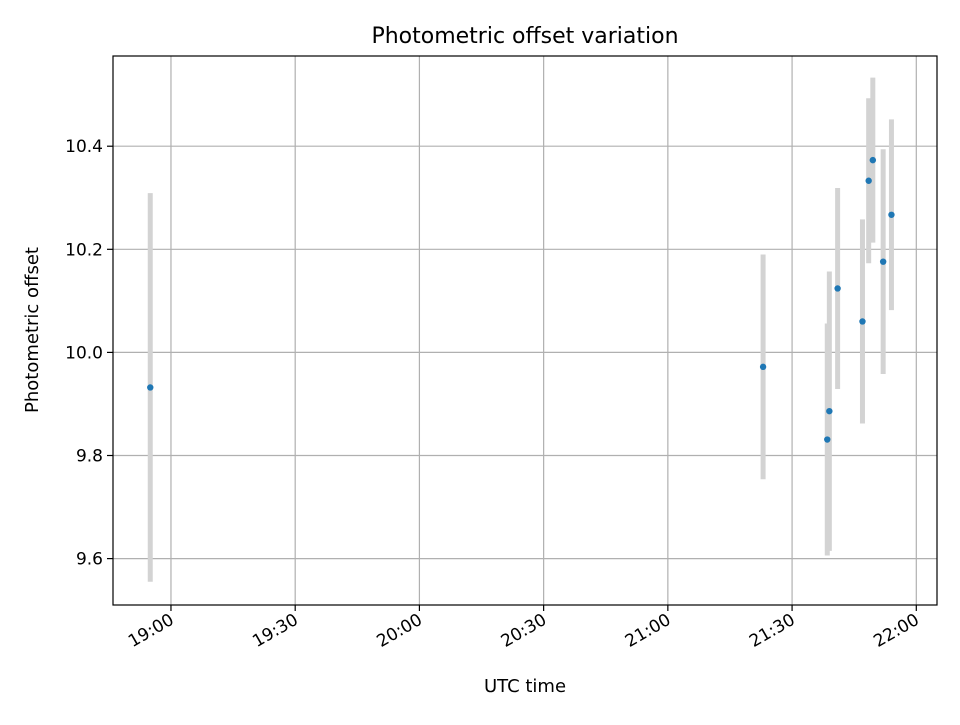 Image resolution: width=960 pixels, height=725 pixels. Describe the element at coordinates (89, 457) in the screenshot. I see `y-tick-label: 9.8` at that location.